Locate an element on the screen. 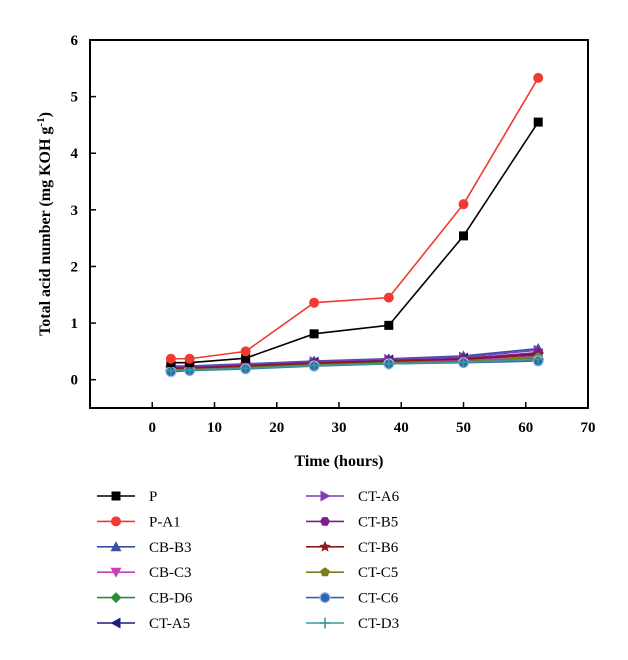 Image resolution: width=628 pixels, height=660 pixels. x-tick-label: 60 is located at coordinates (525, 428).